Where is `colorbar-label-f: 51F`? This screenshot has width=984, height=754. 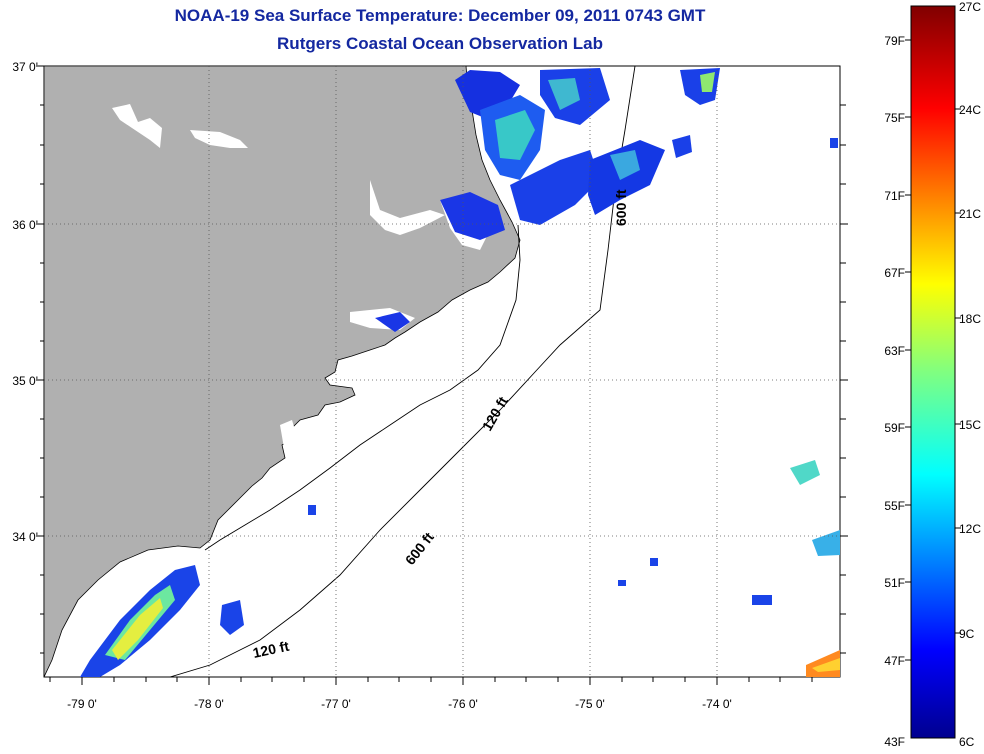
colorbar-label-f: 51F is located at coordinates (894, 583).